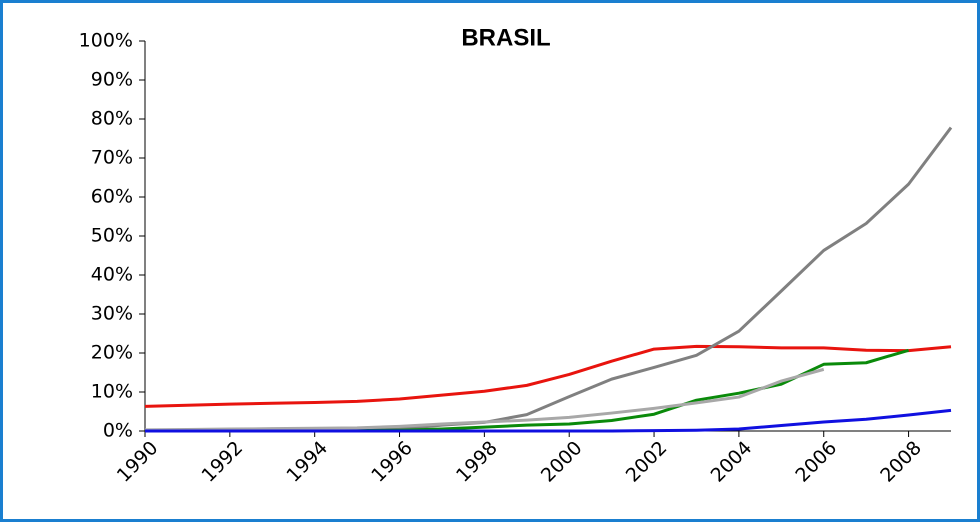 The image size is (980, 522). Describe the element at coordinates (118, 431) in the screenshot. I see `y-tick-label: 0%` at that location.